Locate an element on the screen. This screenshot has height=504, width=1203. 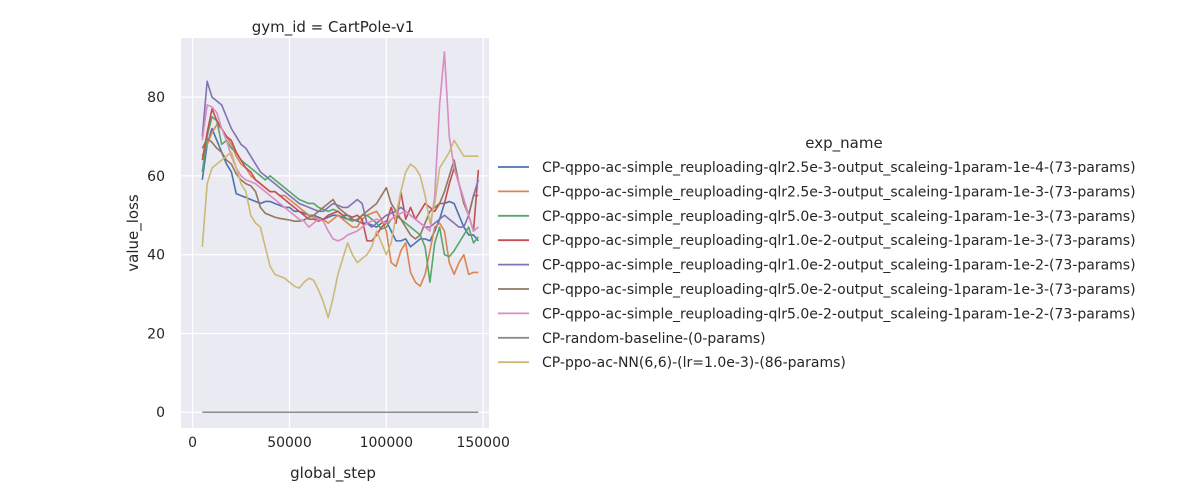
x-tick-label: 50000 is located at coordinates (289, 443).